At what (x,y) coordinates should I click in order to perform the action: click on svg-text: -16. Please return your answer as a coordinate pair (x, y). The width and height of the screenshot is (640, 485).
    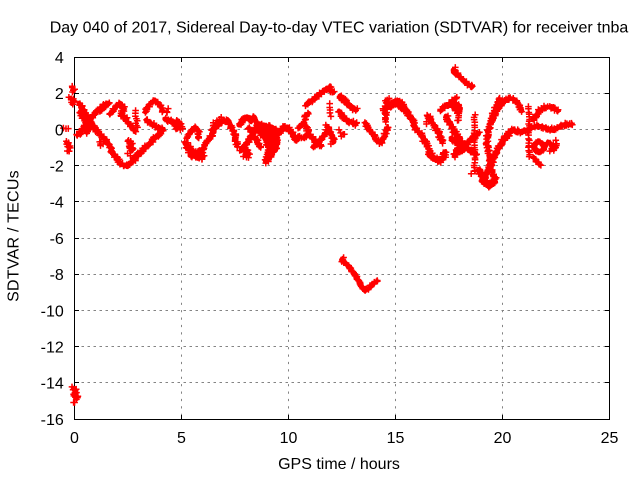
    Looking at the image, I should click on (52, 420).